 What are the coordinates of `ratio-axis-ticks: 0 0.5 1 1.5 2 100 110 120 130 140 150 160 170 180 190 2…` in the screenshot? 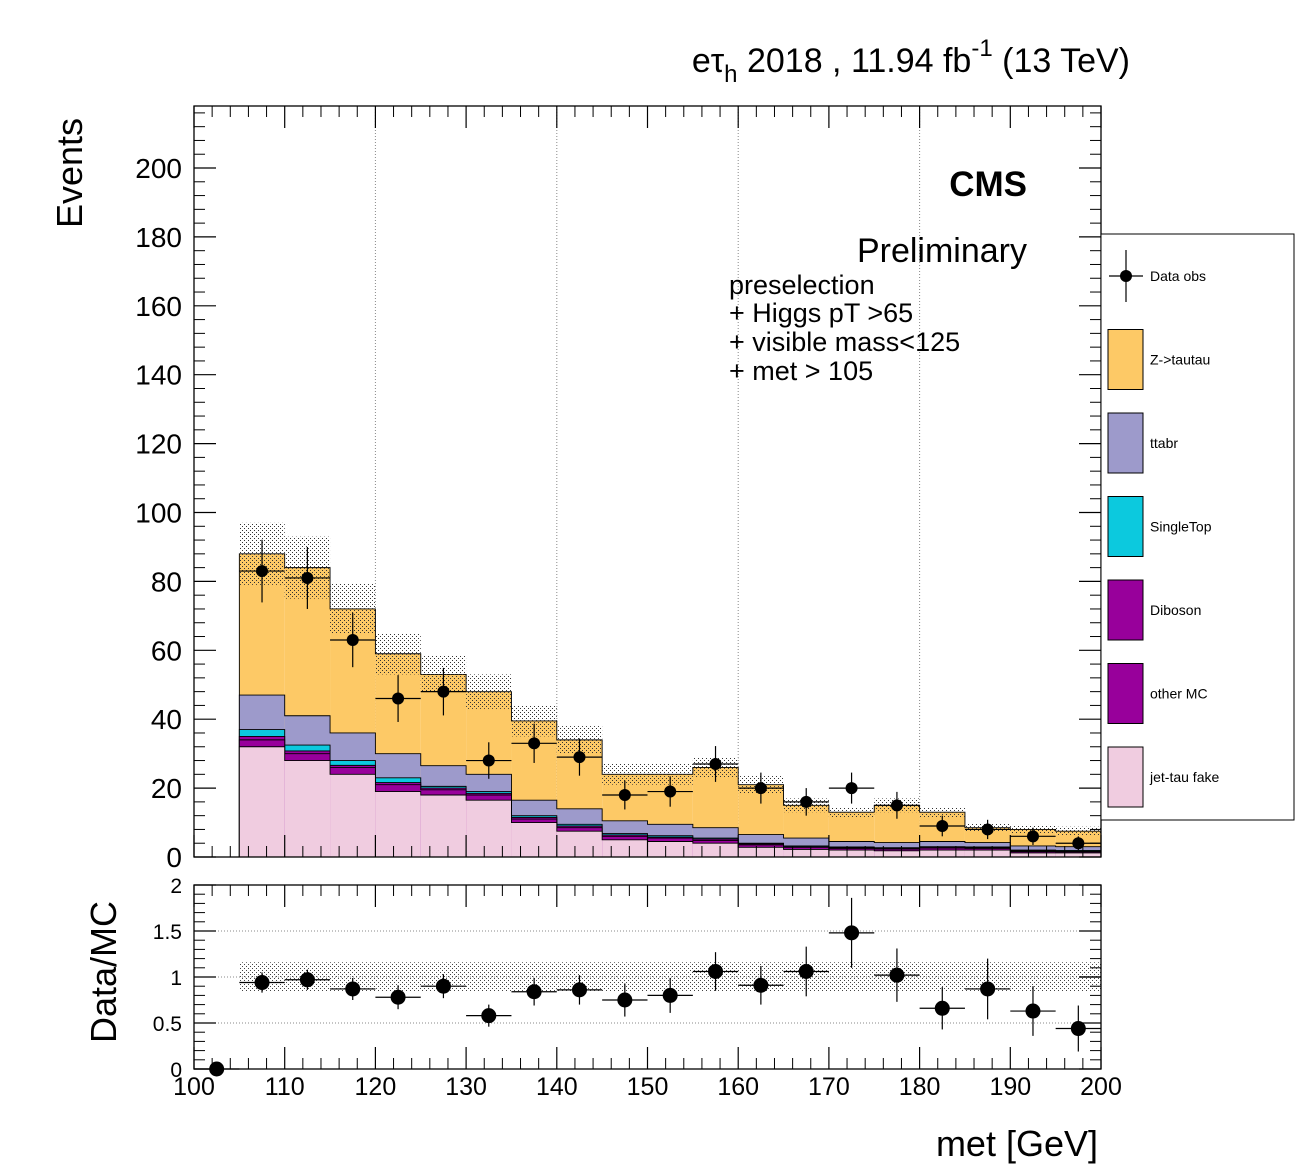 It's located at (637, 988).